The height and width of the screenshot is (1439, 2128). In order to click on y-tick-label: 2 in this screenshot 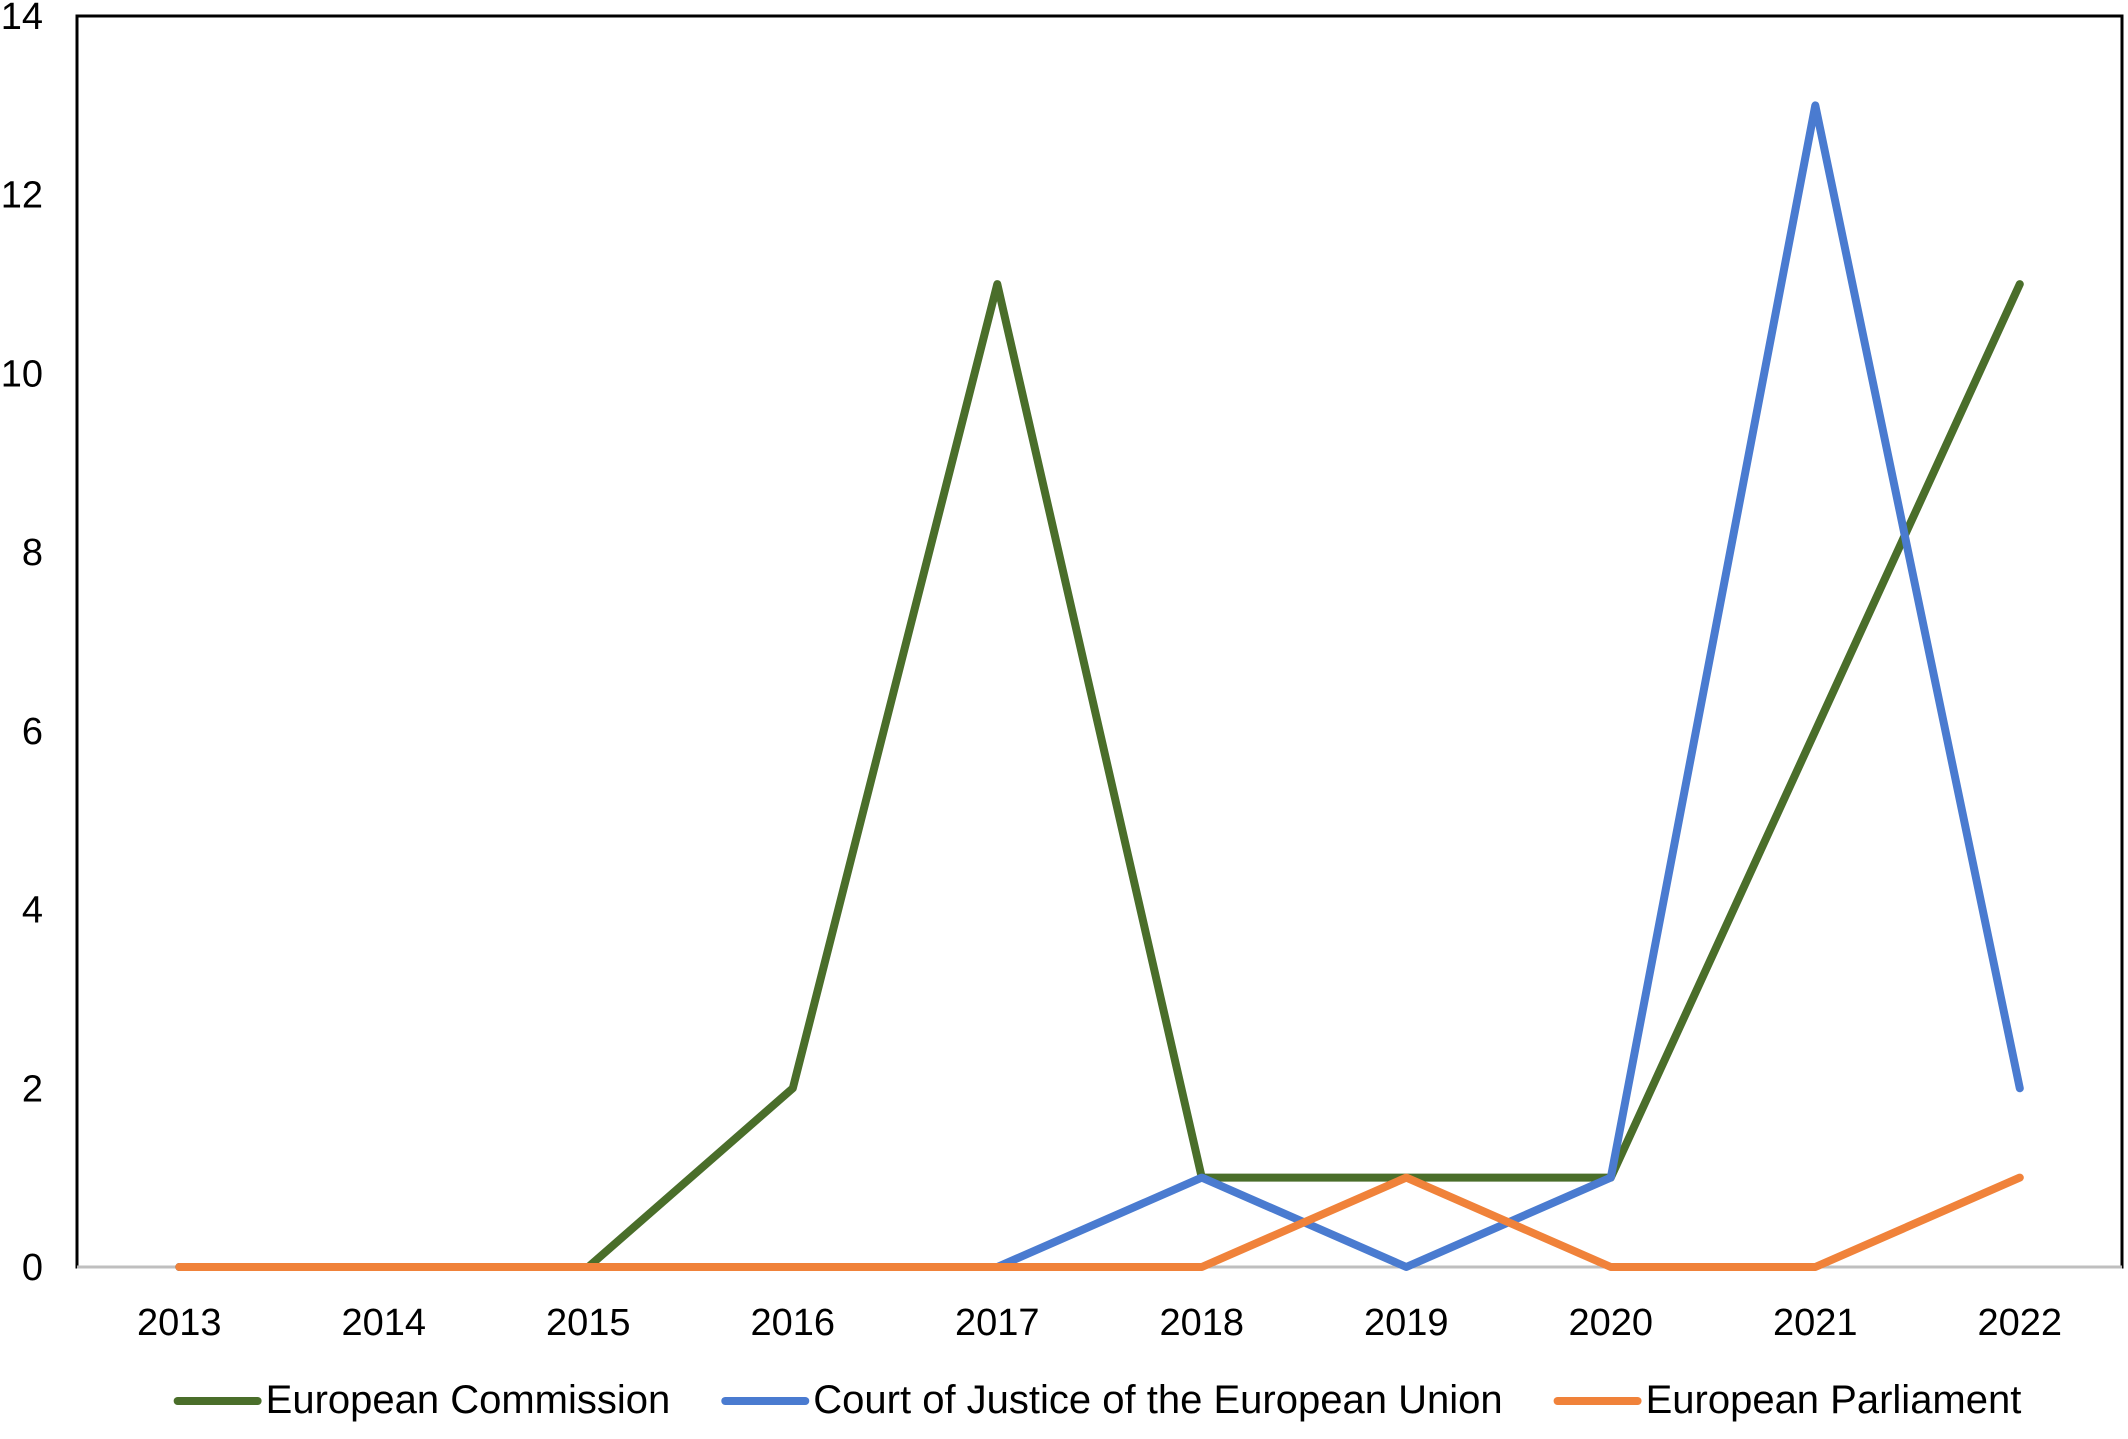, I will do `click(32, 1089)`.